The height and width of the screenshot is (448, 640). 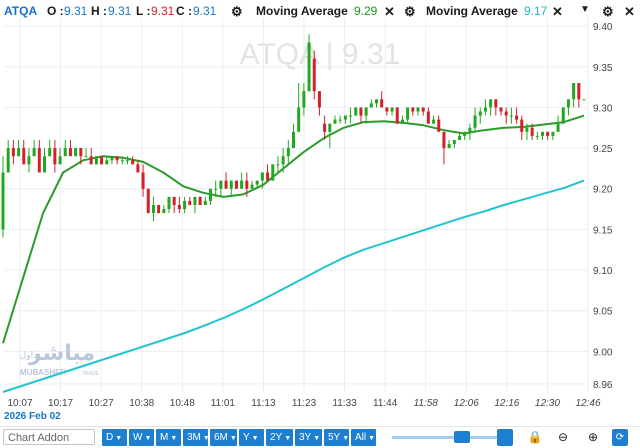 What do you see at coordinates (141, 437) in the screenshot?
I see `period-button-w: W ▼` at bounding box center [141, 437].